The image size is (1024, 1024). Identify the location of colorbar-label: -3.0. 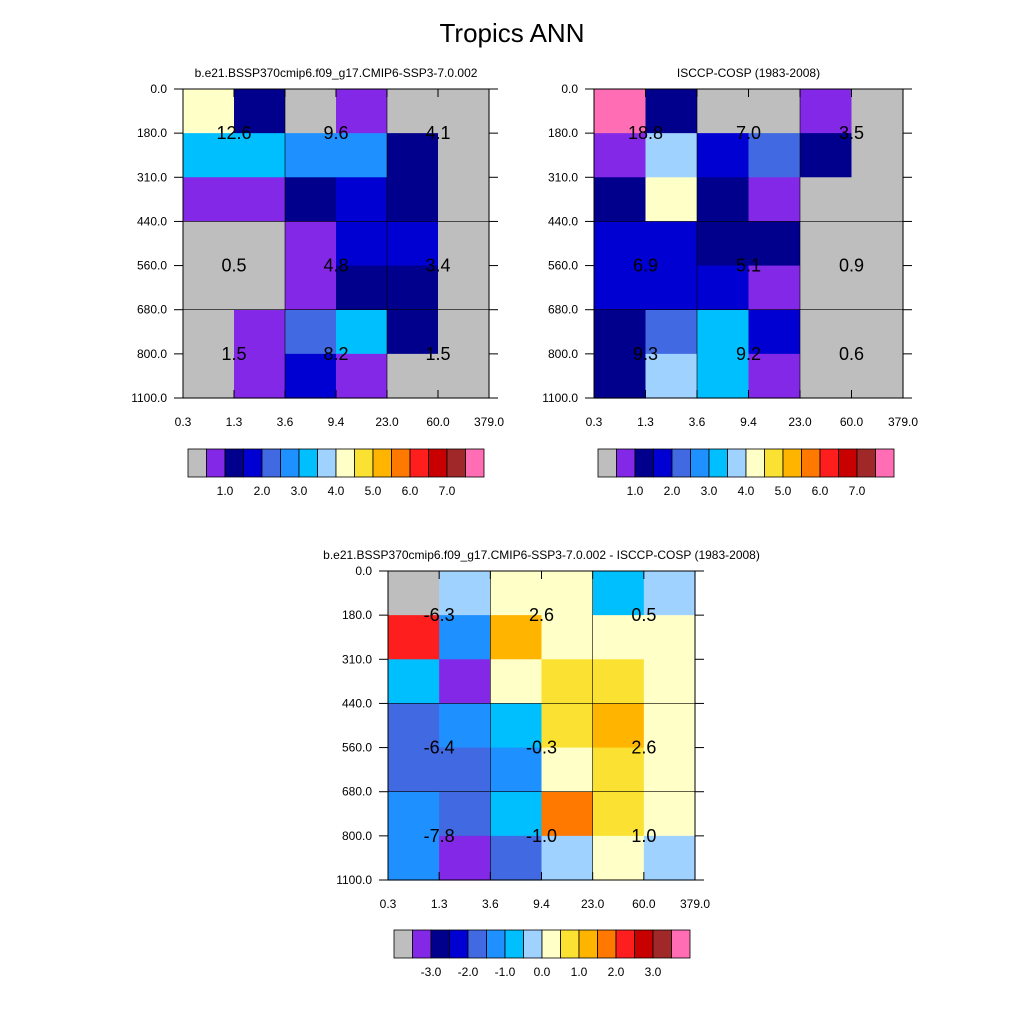
(431, 972).